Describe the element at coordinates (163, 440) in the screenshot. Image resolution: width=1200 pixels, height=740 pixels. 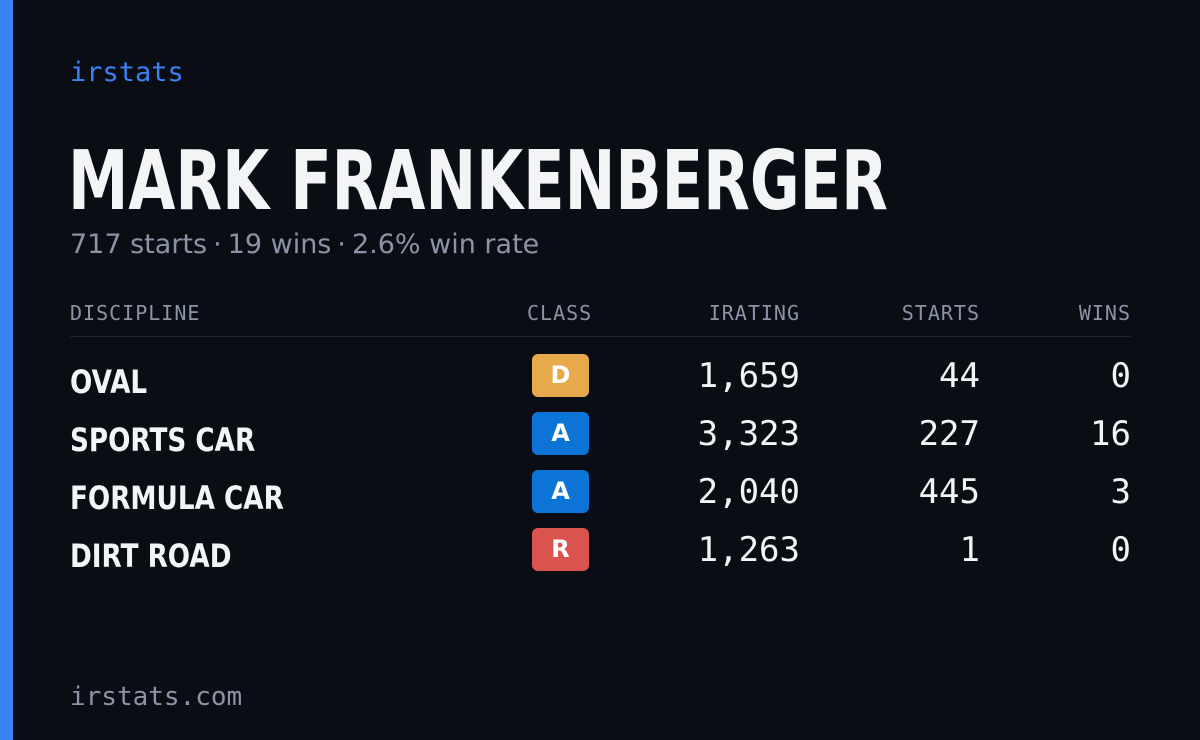
I see `discipline-name: SPORTS CAR` at that location.